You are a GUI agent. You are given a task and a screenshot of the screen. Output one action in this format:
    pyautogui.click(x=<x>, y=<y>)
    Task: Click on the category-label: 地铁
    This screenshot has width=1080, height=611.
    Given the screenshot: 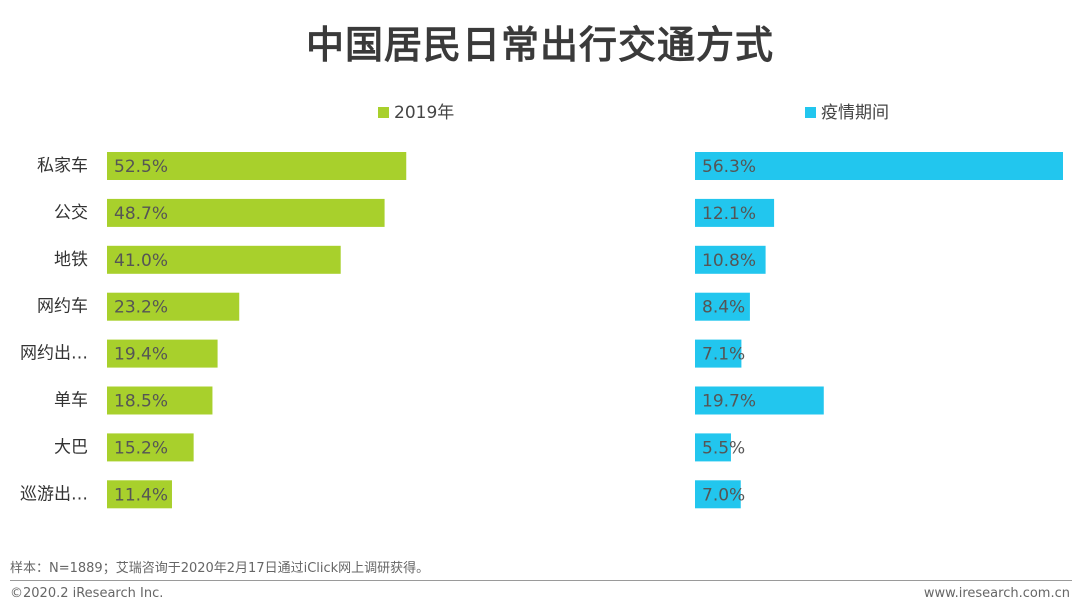 What is the action you would take?
    pyautogui.click(x=71, y=260)
    